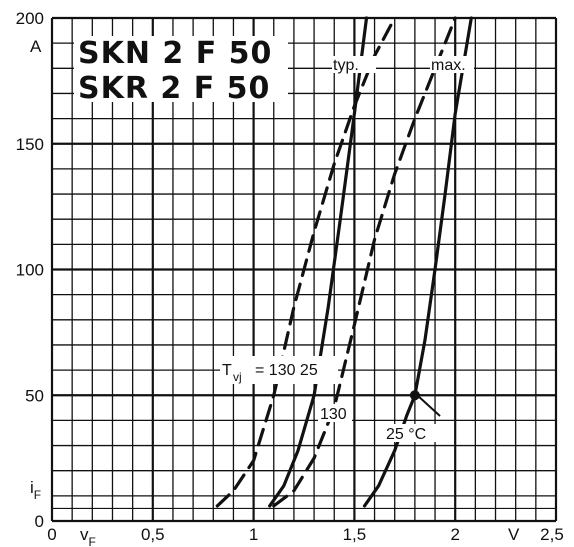 The image size is (574, 547). Describe the element at coordinates (51, 534) in the screenshot. I see `x-tick-label: 0` at that location.